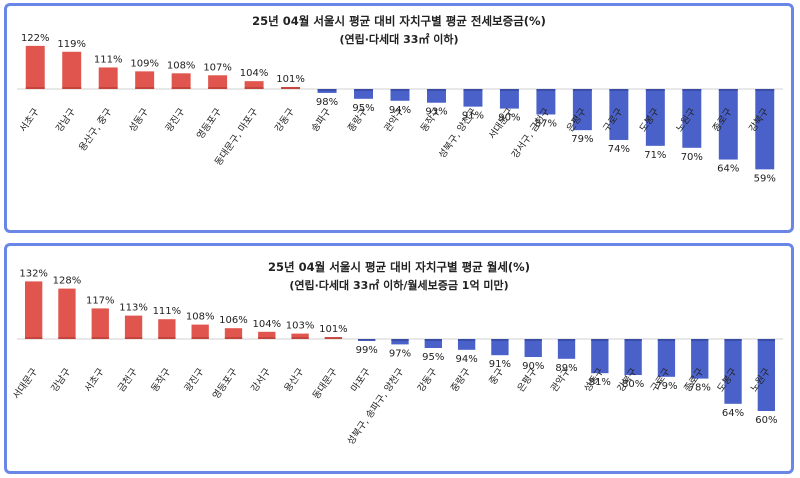 The image size is (800, 478). What do you see at coordinates (633, 384) in the screenshot?
I see `data-label: 80%` at bounding box center [633, 384].